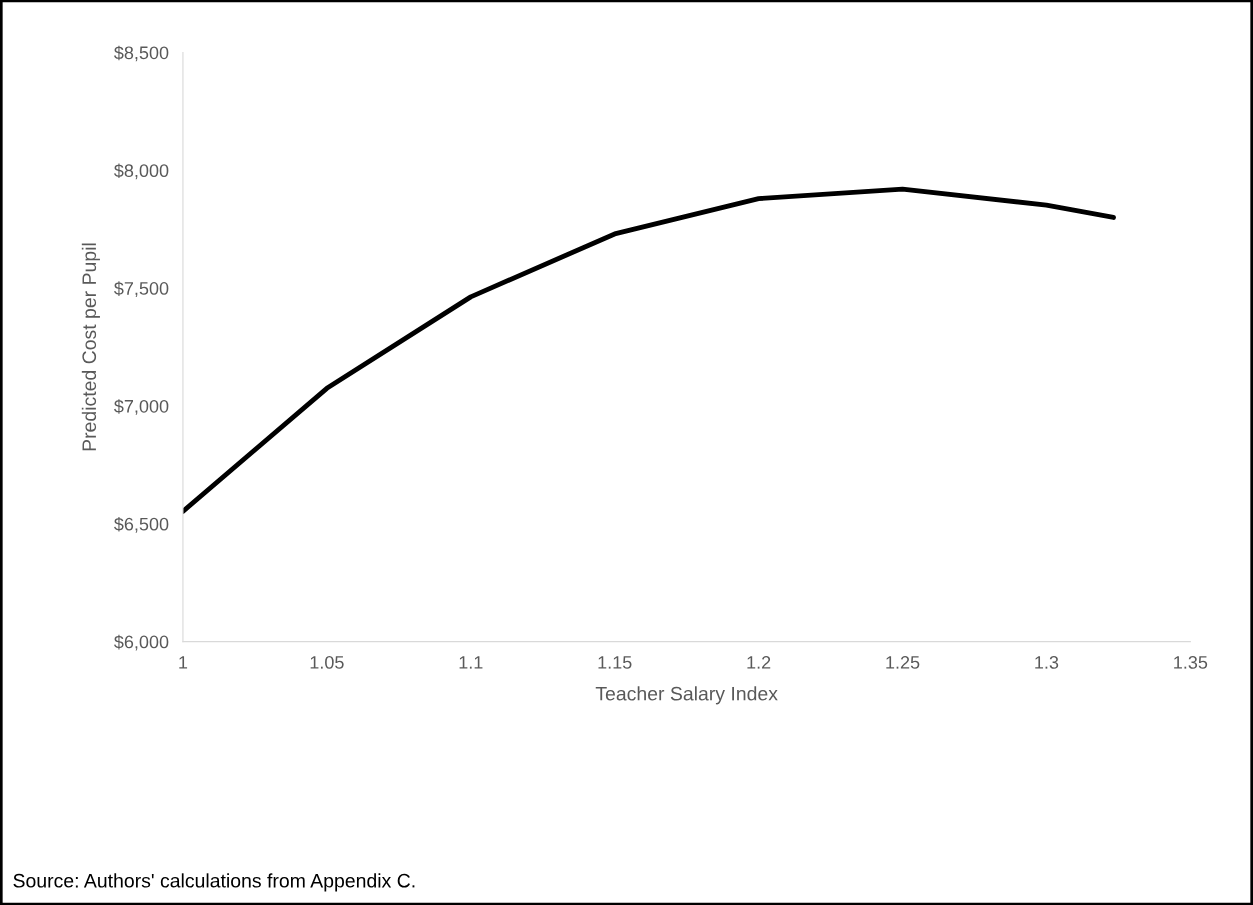 This screenshot has height=905, width=1253. Describe the element at coordinates (327, 662) in the screenshot. I see `x-tick-label: 1.05` at that location.